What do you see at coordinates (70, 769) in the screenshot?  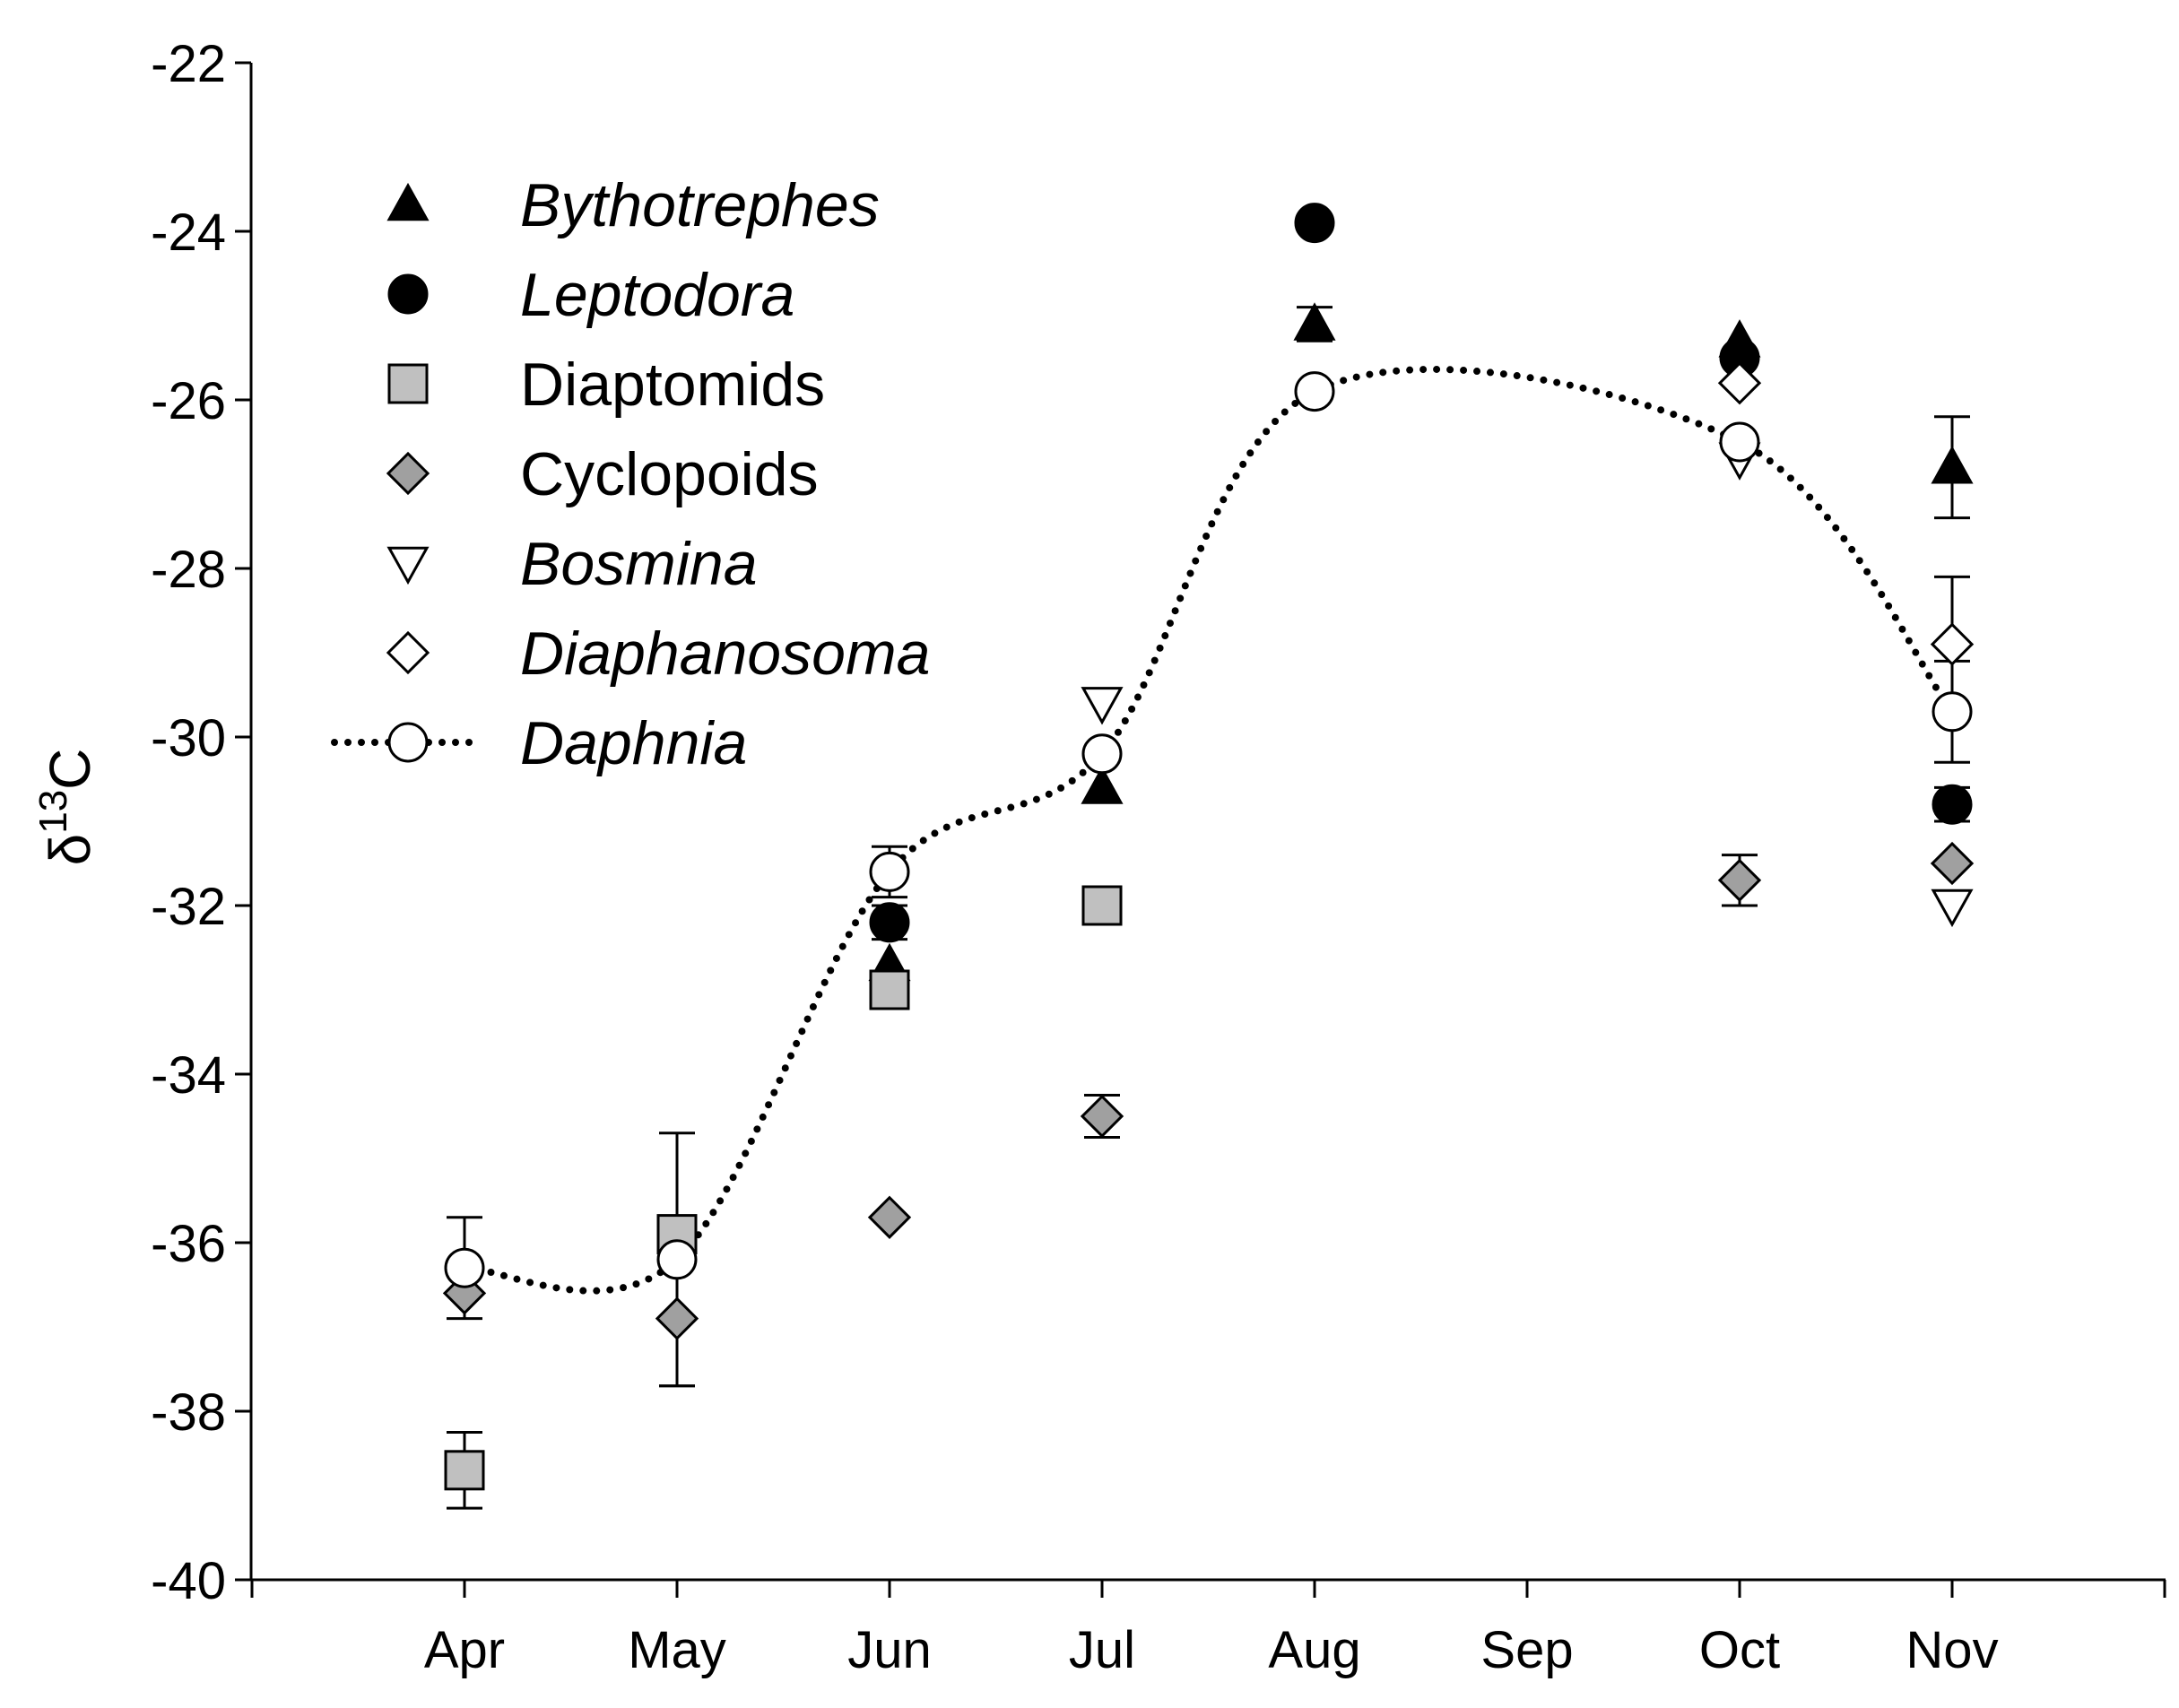 I see `y-axis-label-element: C` at bounding box center [70, 769].